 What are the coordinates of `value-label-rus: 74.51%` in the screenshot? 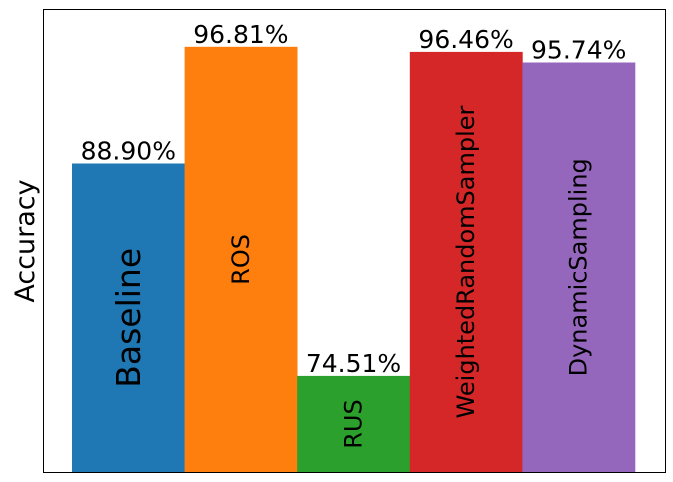 It's located at (353, 363).